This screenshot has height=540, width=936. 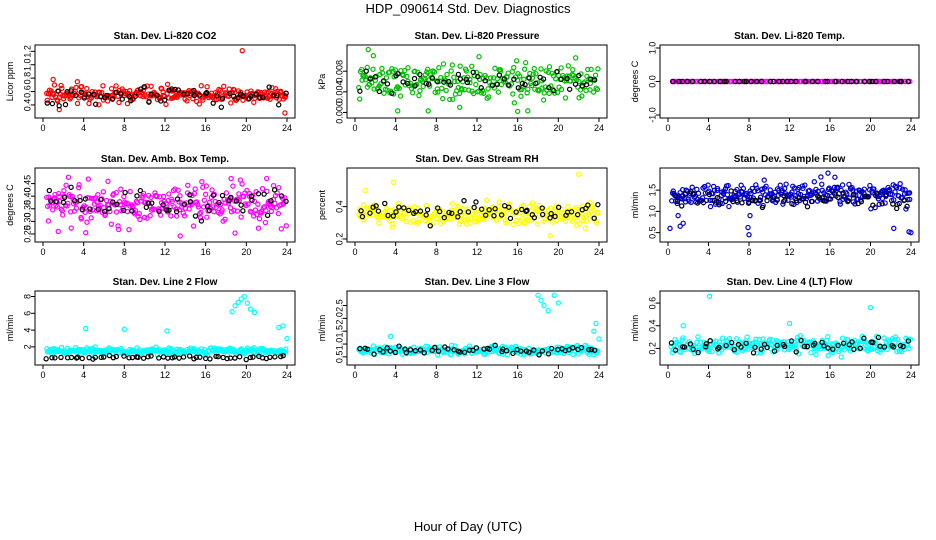 What do you see at coordinates (165, 81) in the screenshot?
I see `plot-frame` at bounding box center [165, 81].